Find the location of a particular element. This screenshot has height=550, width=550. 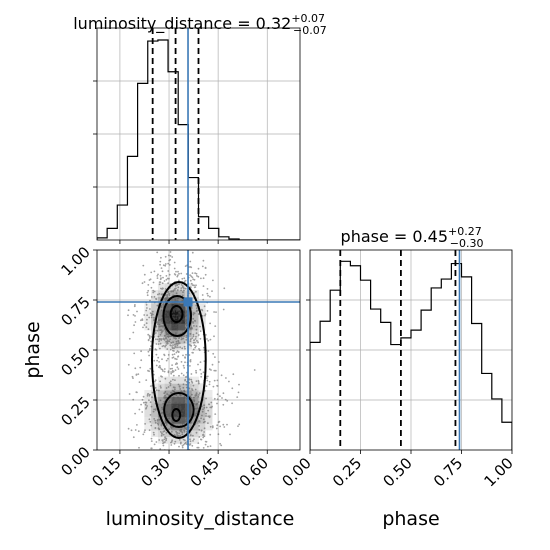

sc-tick-label-x: 0.45 is located at coordinates (205, 472).